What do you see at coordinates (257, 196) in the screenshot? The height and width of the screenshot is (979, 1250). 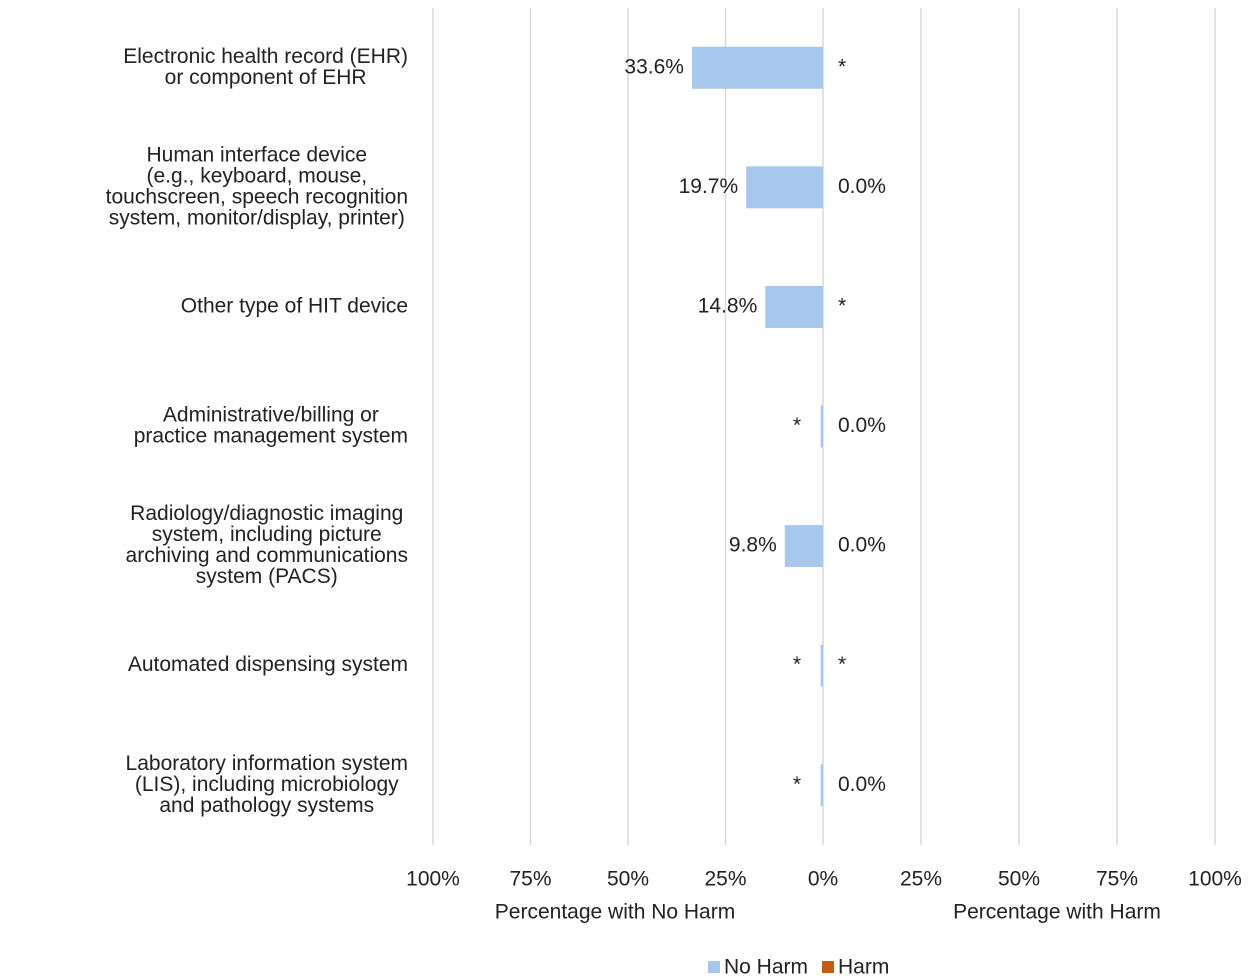 I see `category-label: touchscreen, speech recognition` at bounding box center [257, 196].